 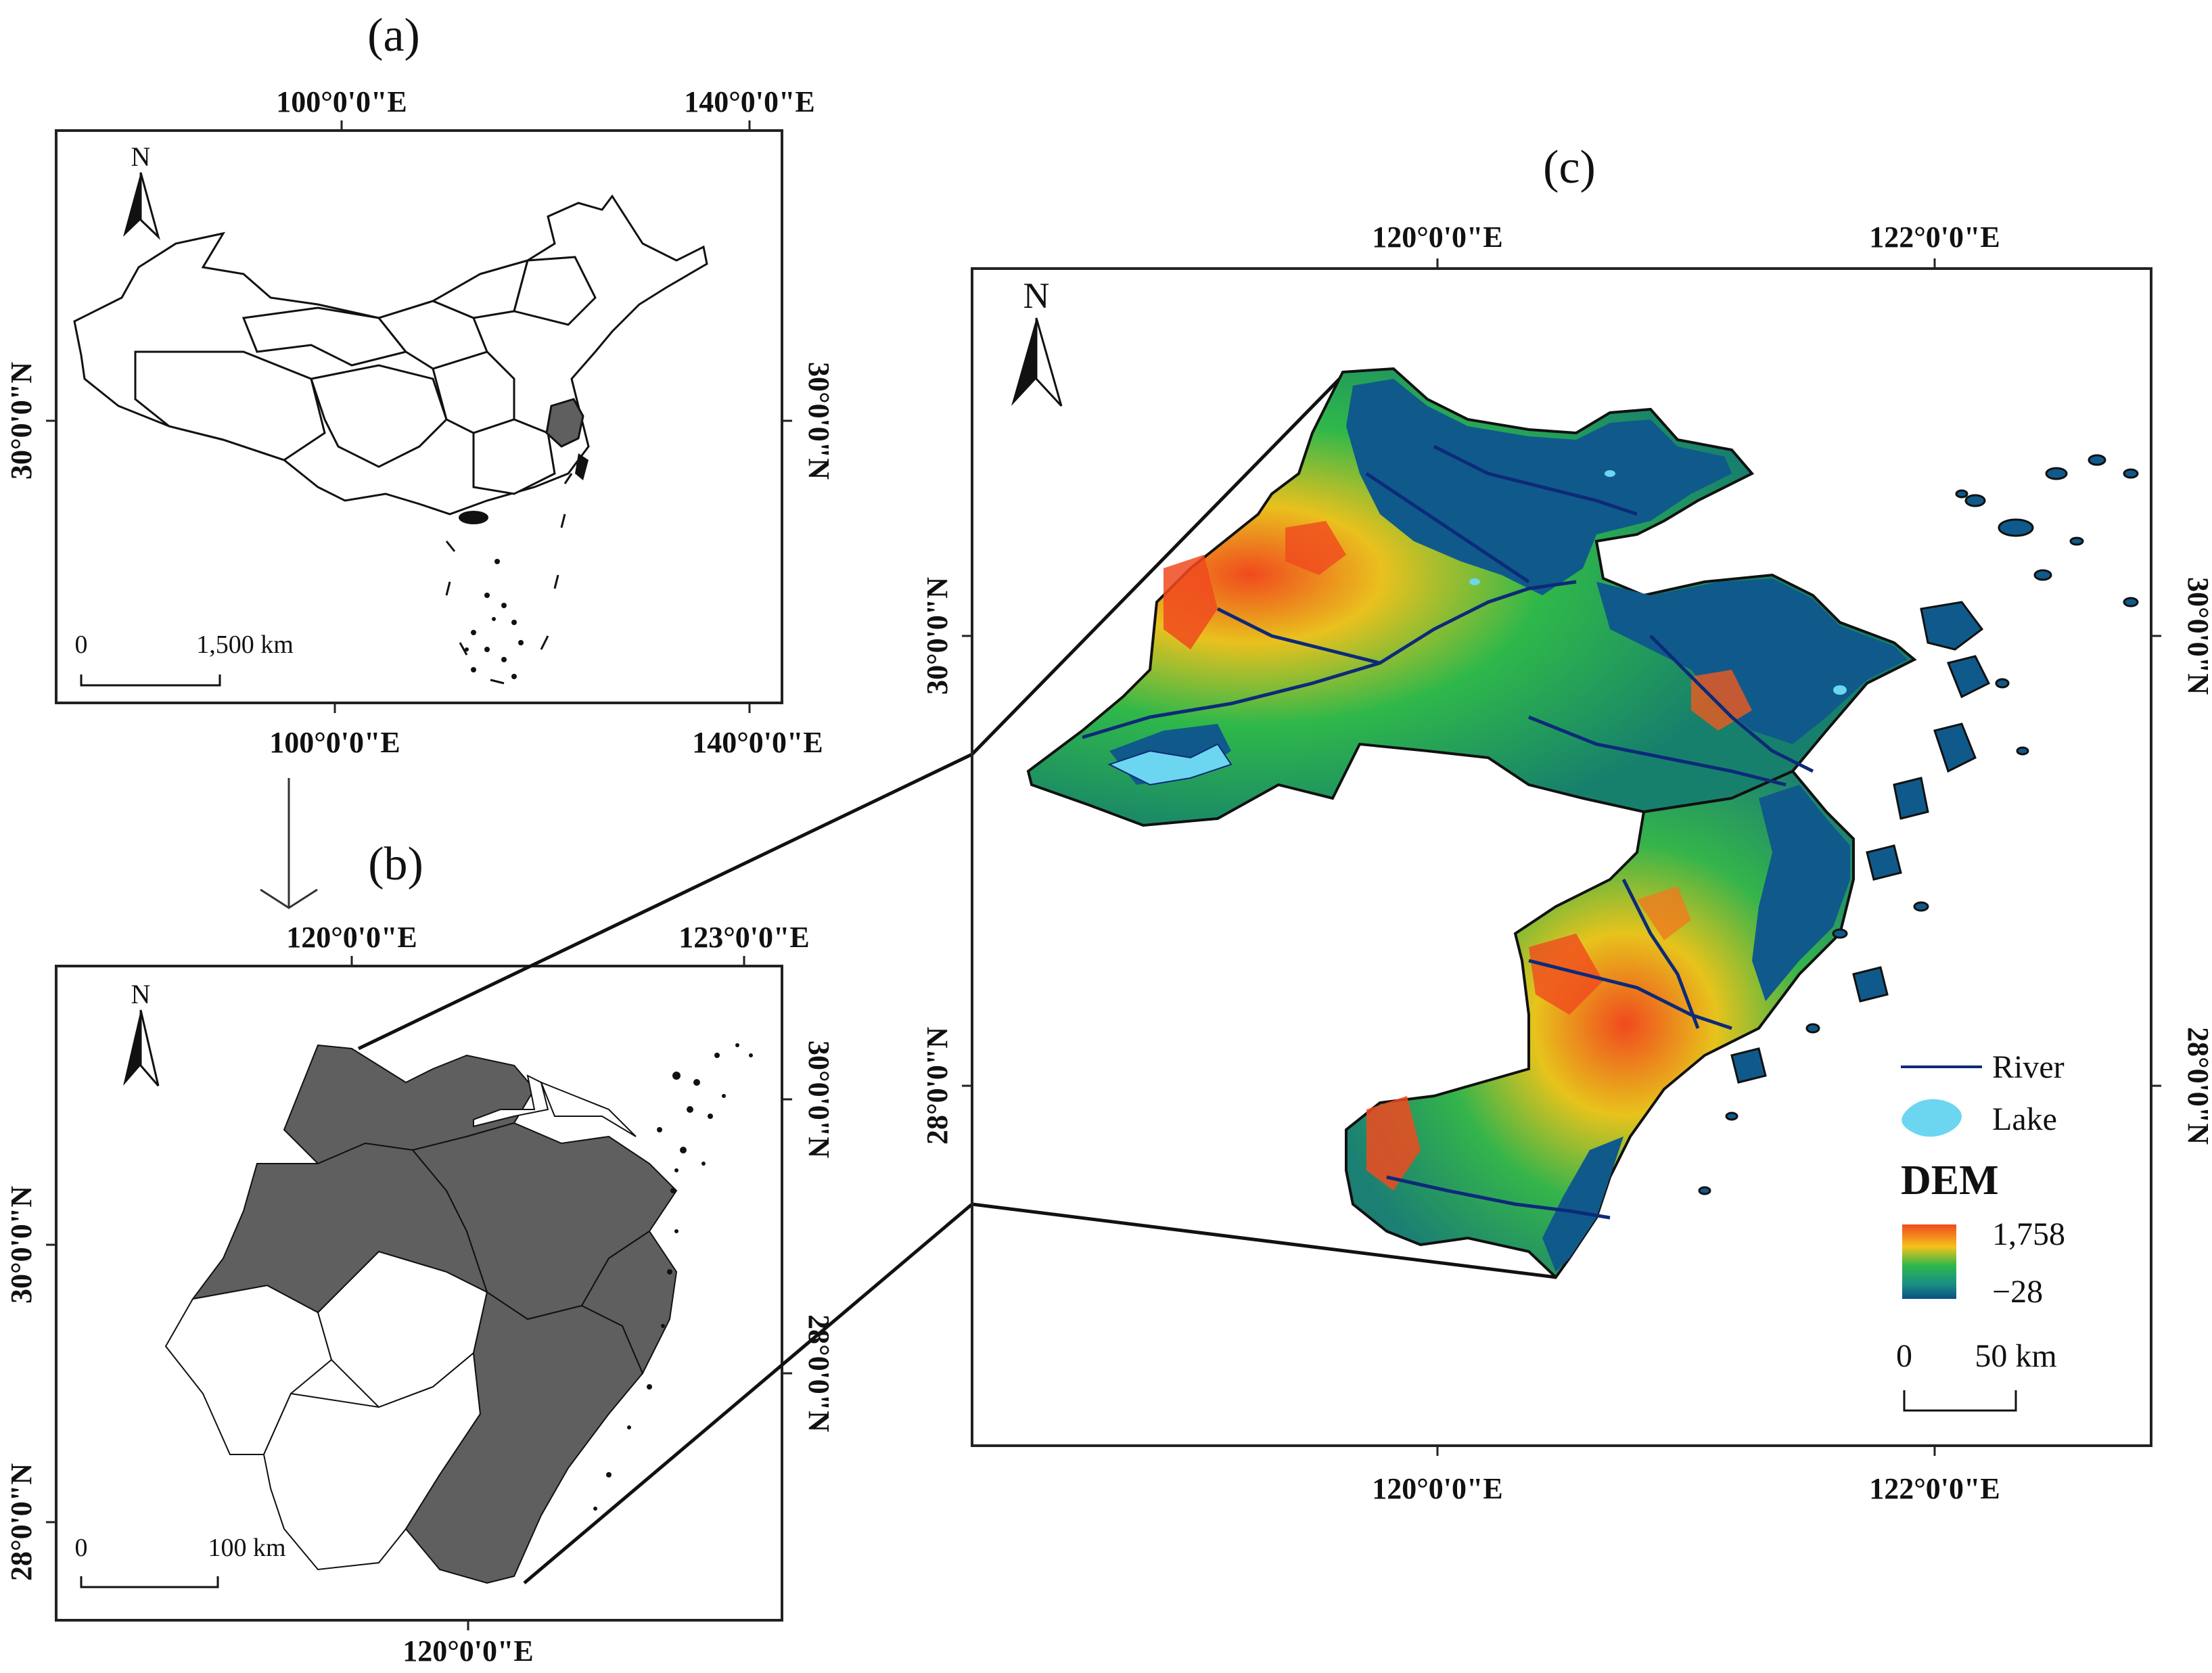 I want to click on panel-b-scale-bar: 0 100 km, so click(x=180, y=1561).